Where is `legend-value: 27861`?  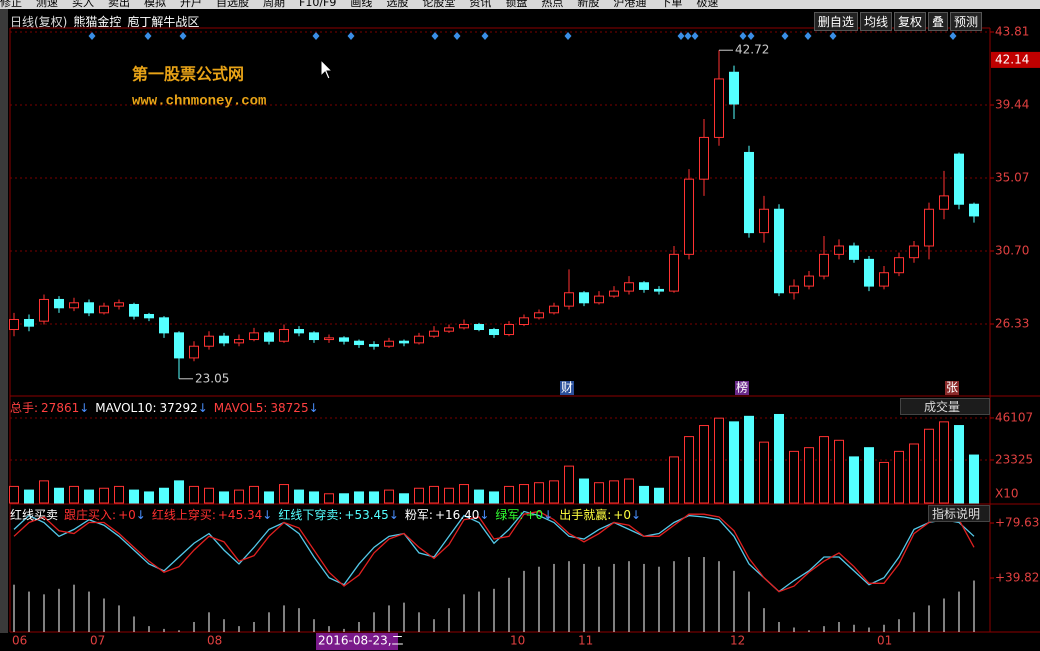
legend-value: 27861 is located at coordinates (60, 407).